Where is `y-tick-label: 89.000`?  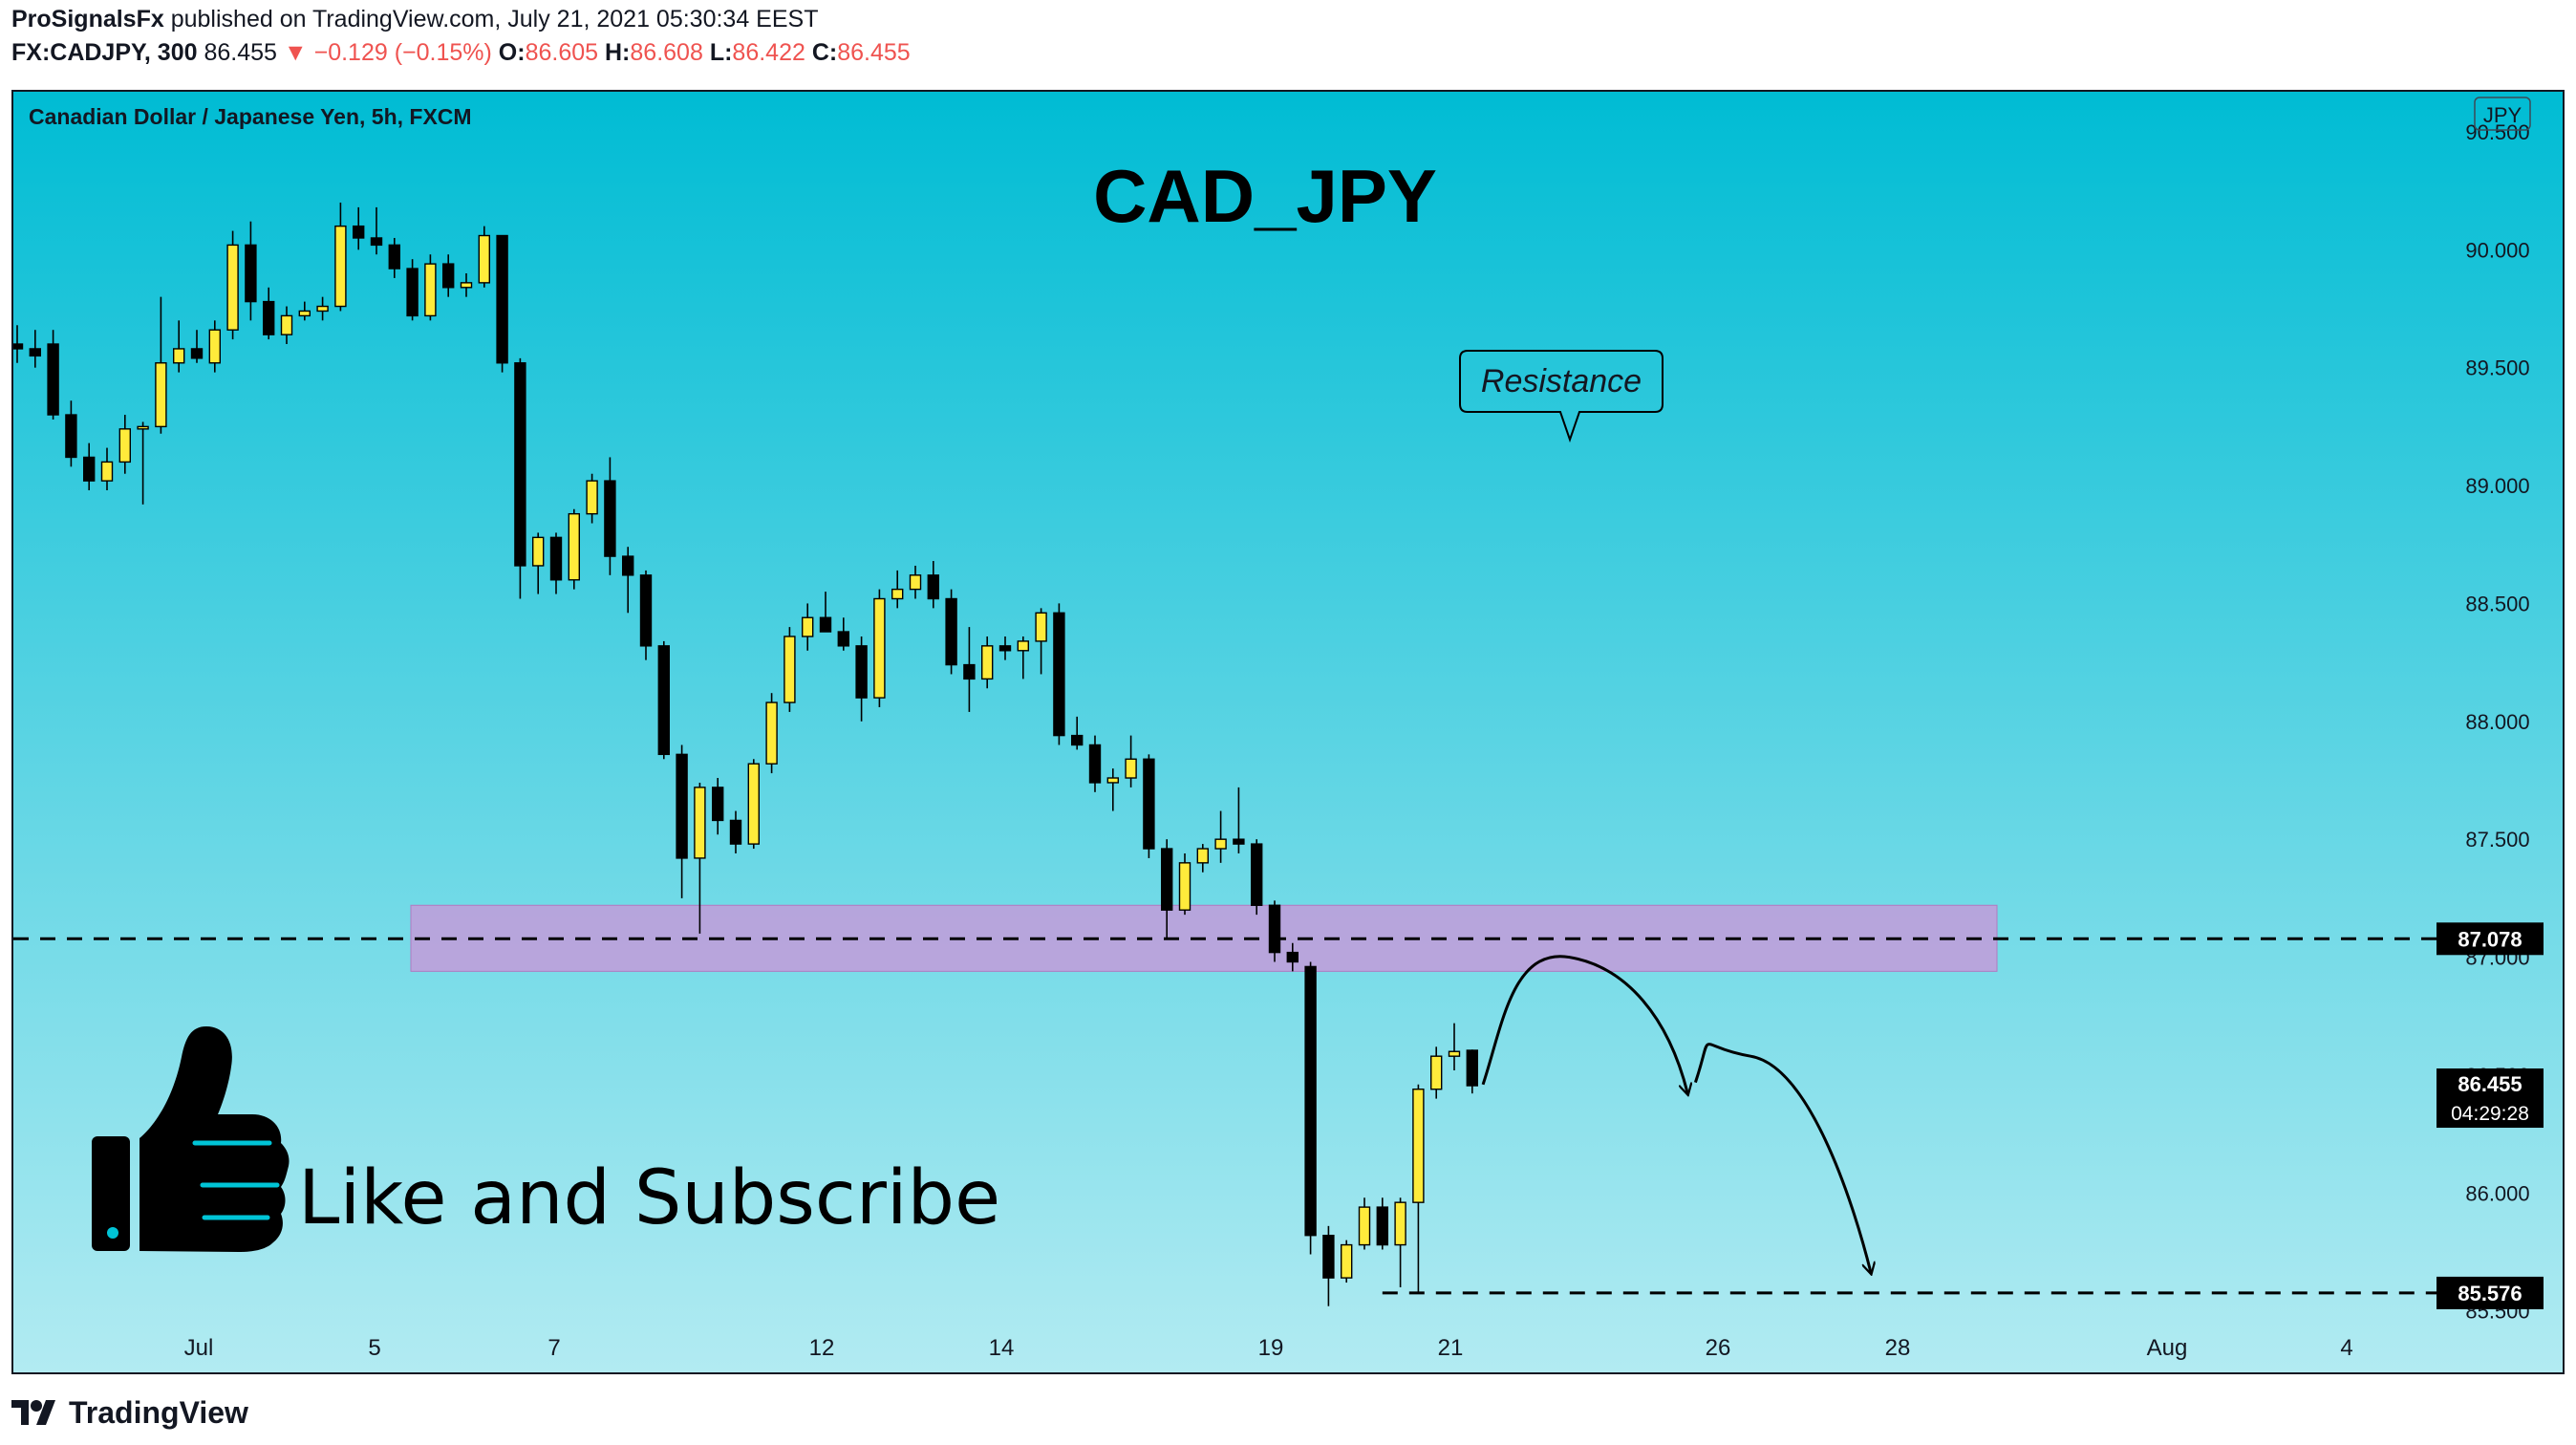 y-tick-label: 89.000 is located at coordinates (2497, 486).